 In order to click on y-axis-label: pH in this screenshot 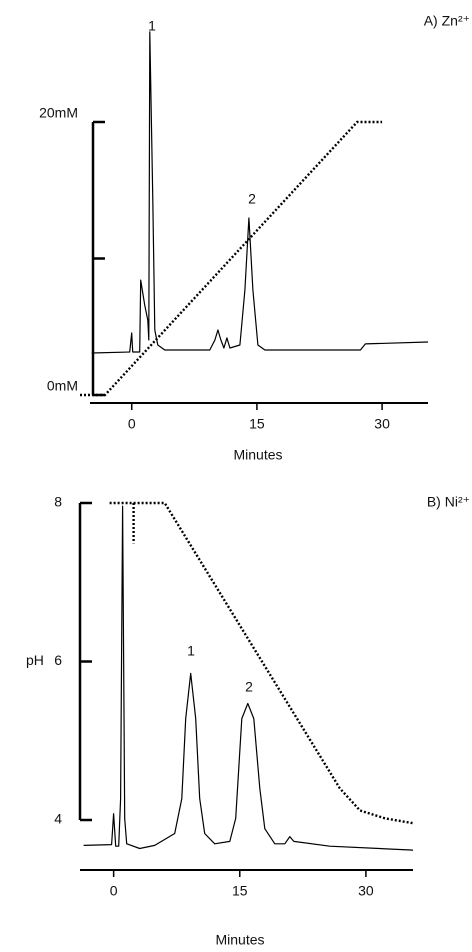, I will do `click(35, 660)`.